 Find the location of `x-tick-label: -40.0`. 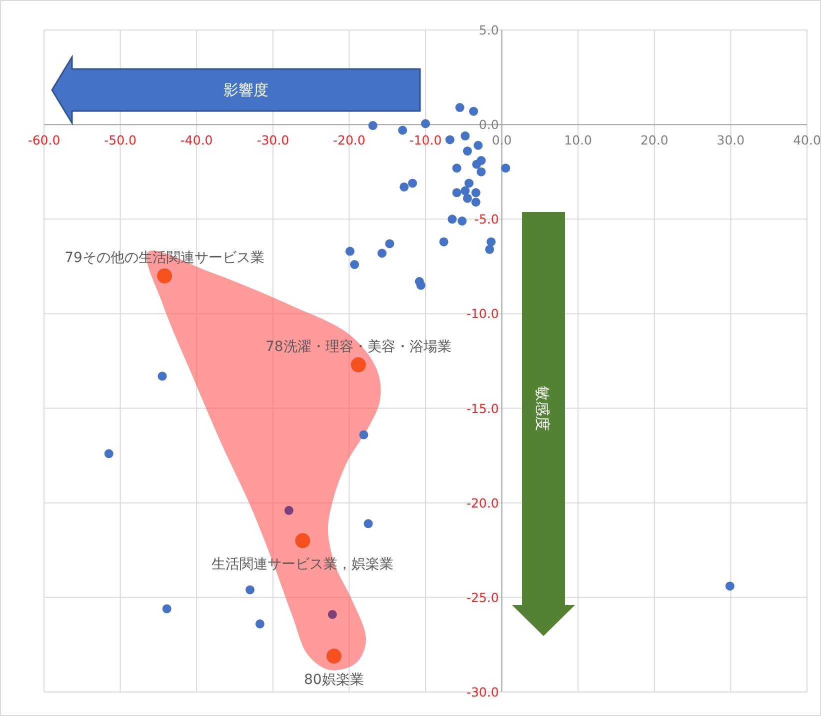

x-tick-label: -40.0 is located at coordinates (196, 140).